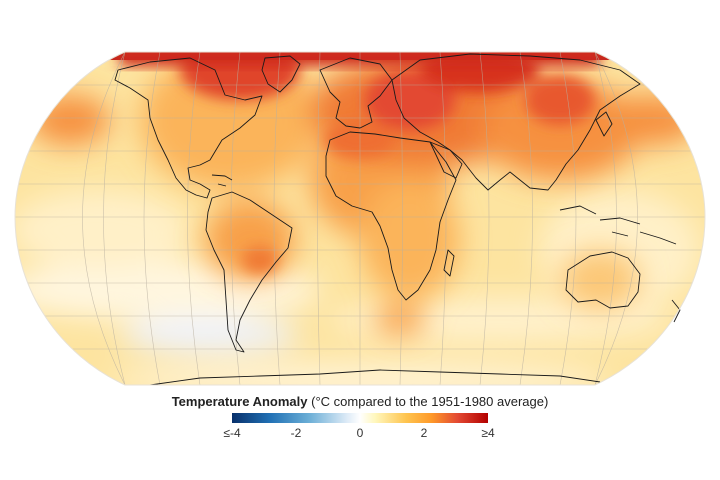 Image resolution: width=720 pixels, height=480 pixels. Describe the element at coordinates (281, 74) in the screenshot. I see `greenland-outline` at that location.